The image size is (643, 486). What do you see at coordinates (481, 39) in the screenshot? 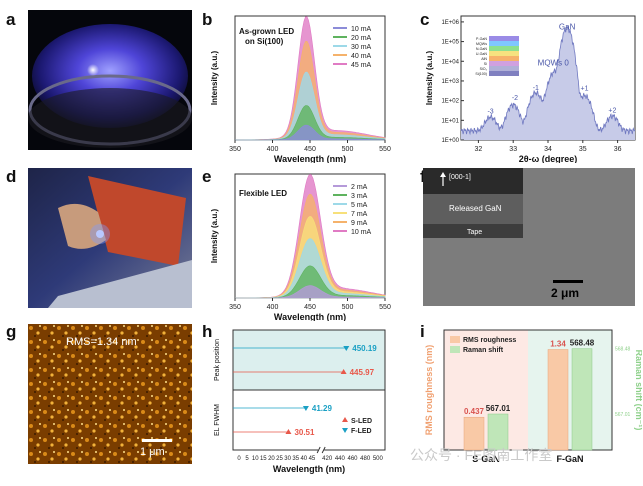
I see `layer-stack-label: P-GaN` at bounding box center [481, 39].